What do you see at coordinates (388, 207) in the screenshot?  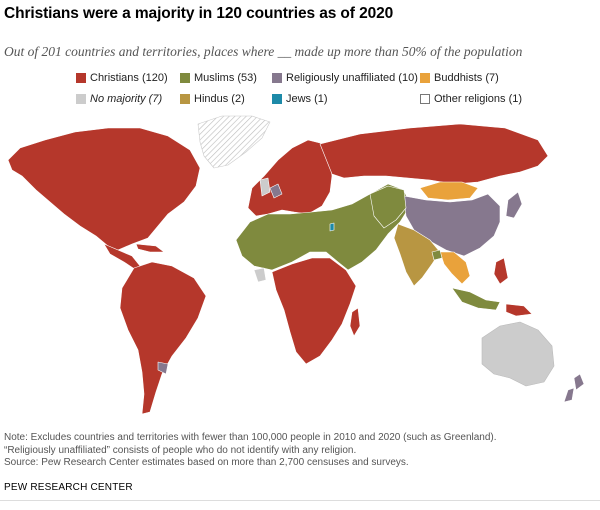 I see `central-asia-region` at bounding box center [388, 207].